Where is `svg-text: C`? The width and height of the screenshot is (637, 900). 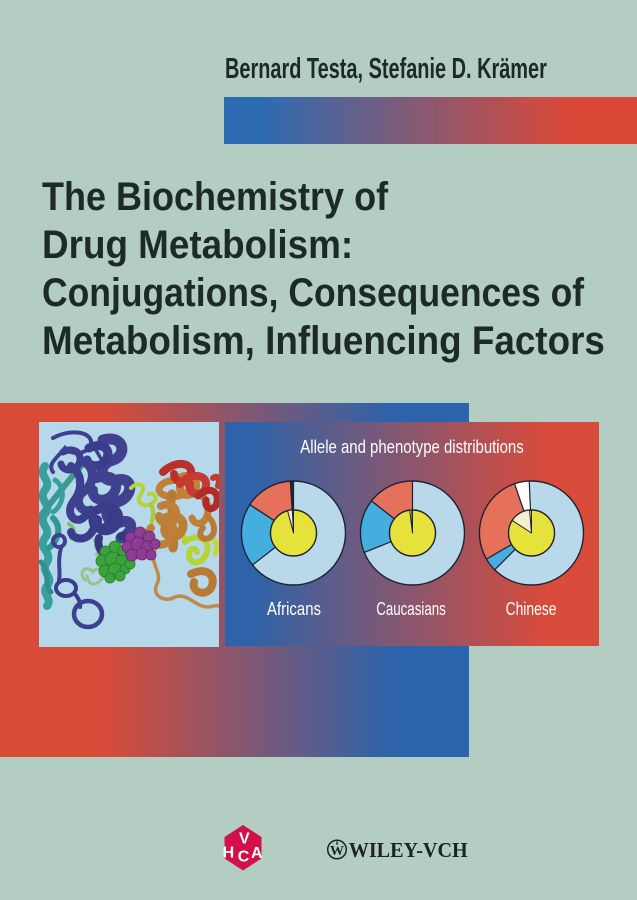
svg-text: C is located at coordinates (244, 857).